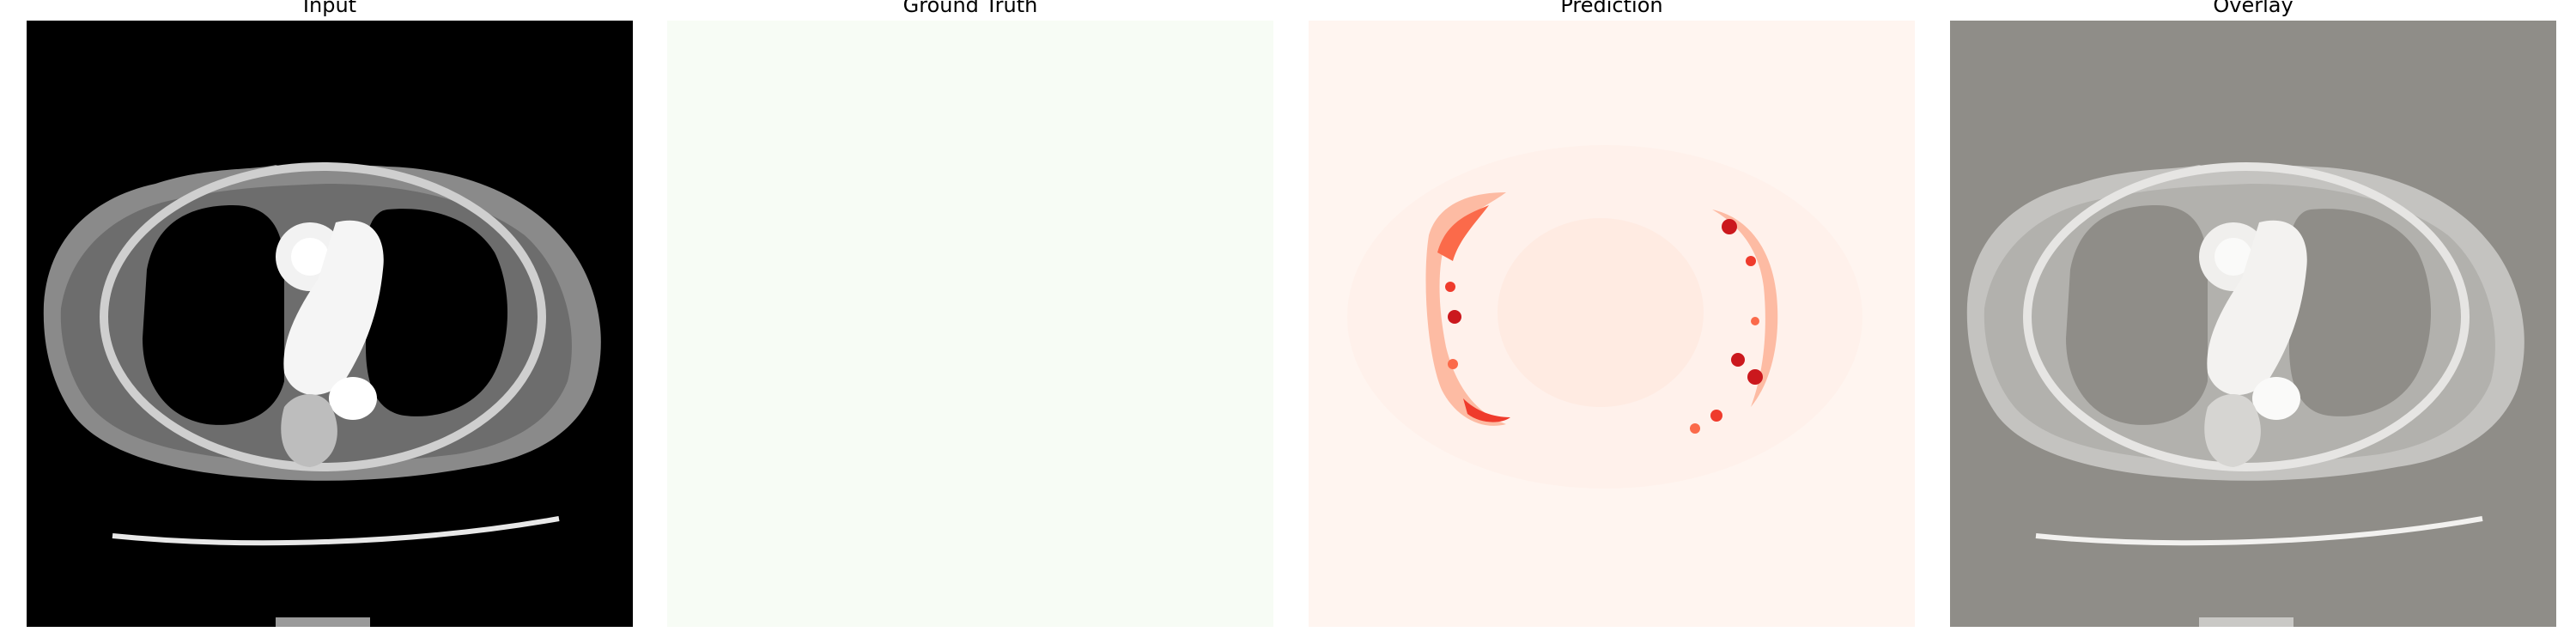 This screenshot has height=644, width=2576. Describe the element at coordinates (329, 9) in the screenshot. I see `panel-title-input: Input` at that location.